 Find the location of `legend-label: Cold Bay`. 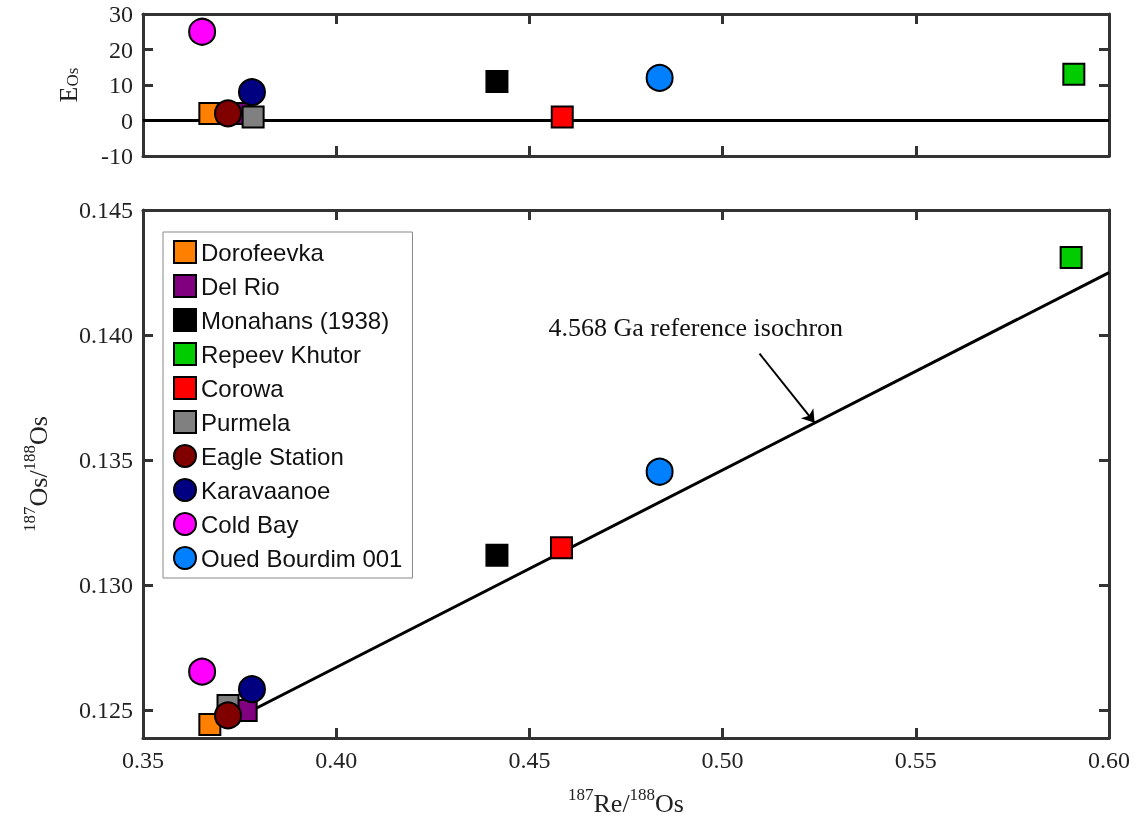

legend-label: Cold Bay is located at coordinates (250, 524).